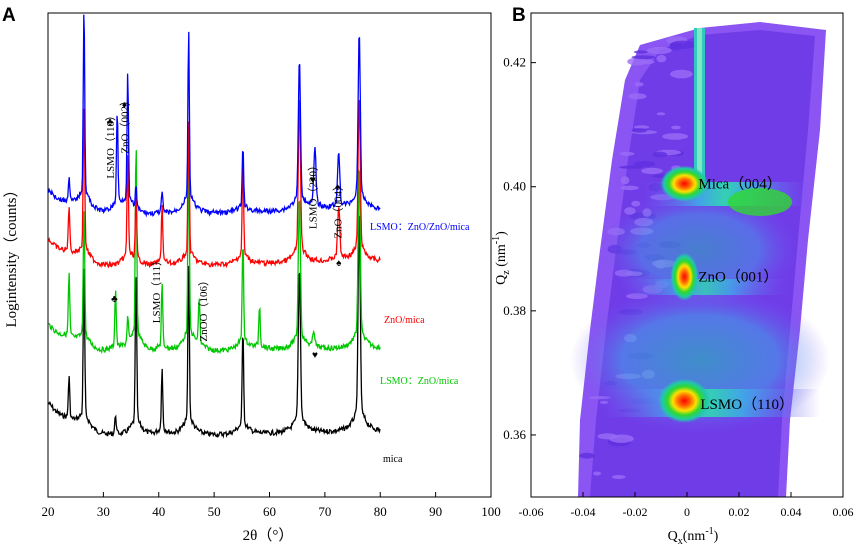 This screenshot has width=858, height=552. What do you see at coordinates (514, 434) in the screenshot?
I see `qz-tick-label: 0.36` at bounding box center [514, 434].